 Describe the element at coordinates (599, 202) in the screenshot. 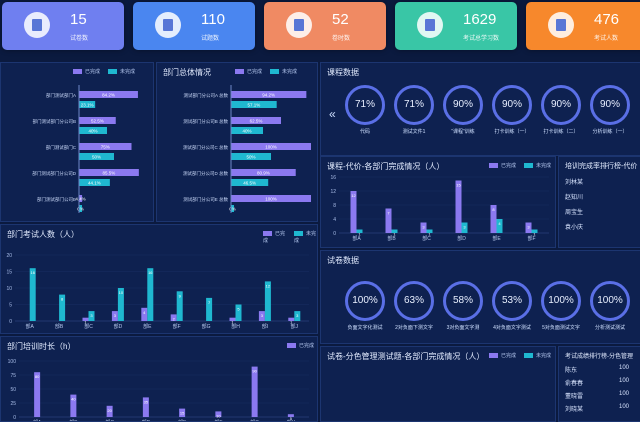

I see `training-rank-panel: 培训完成率排行榜-代价 刘林某 赵知川 周宝生 袁小庆` at that location.